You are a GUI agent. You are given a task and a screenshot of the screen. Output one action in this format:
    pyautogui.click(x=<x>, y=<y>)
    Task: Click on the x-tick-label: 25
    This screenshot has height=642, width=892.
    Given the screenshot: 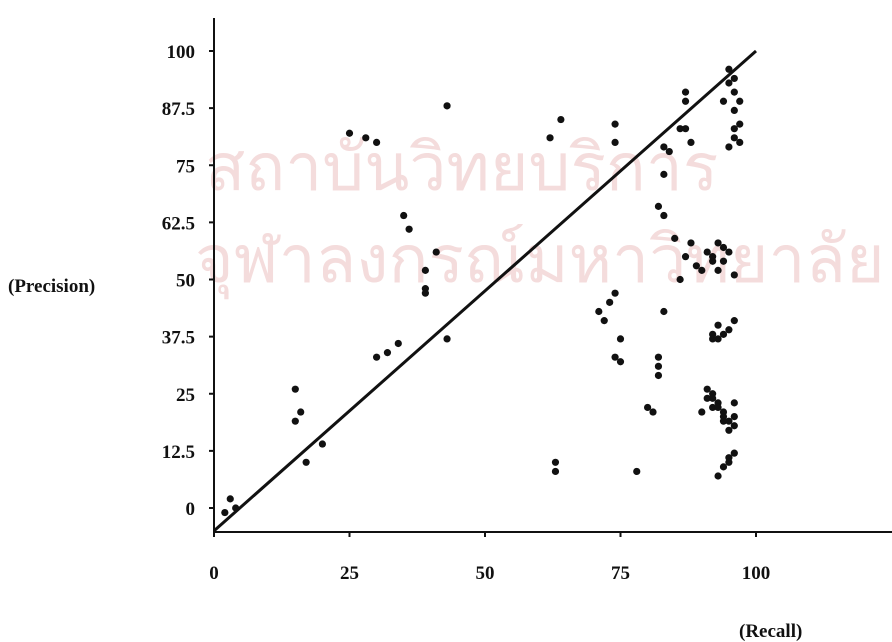 What is the action you would take?
    pyautogui.click(x=349, y=573)
    